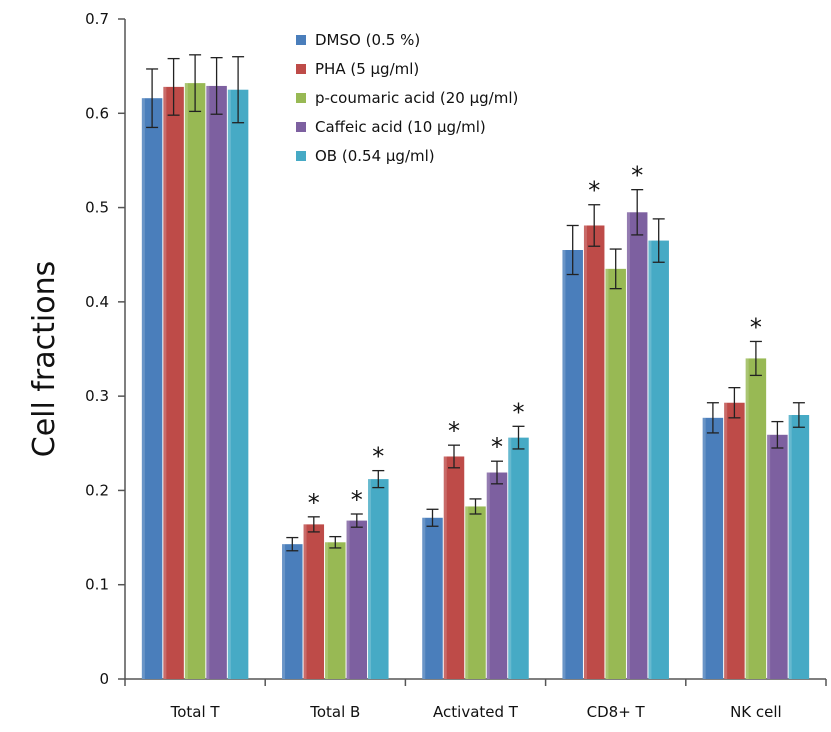 Image resolution: width=831 pixels, height=732 pixels. Describe the element at coordinates (97, 490) in the screenshot. I see `y-tick-label: 0.2` at that location.